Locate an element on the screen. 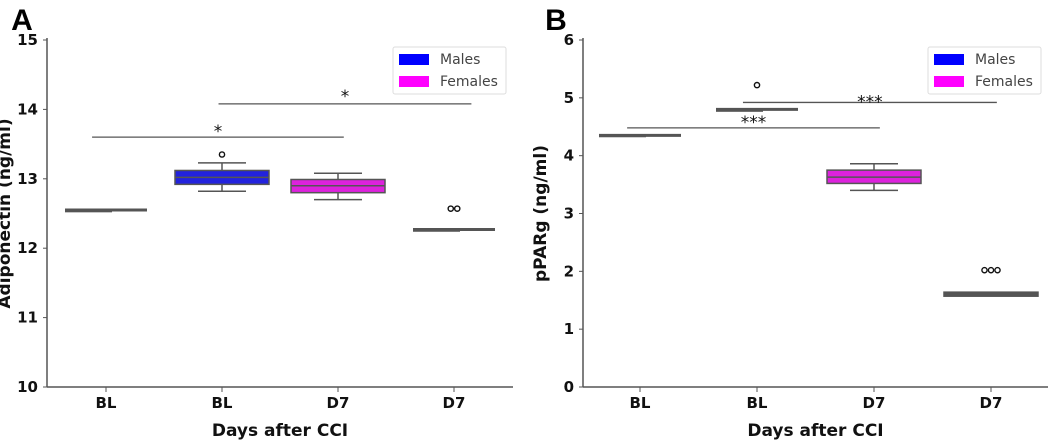 This screenshot has width=1052, height=443. y-tick-label: 3 is located at coordinates (569, 214).